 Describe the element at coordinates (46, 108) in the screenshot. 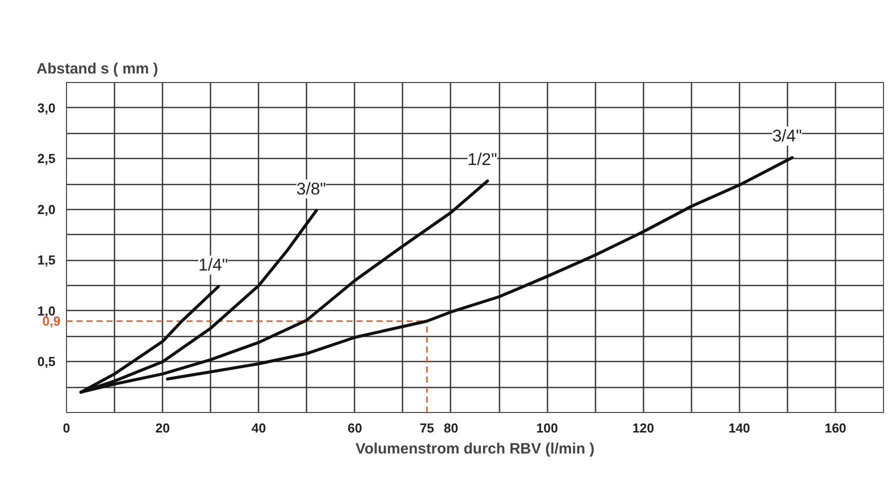

I see `y-tick-label: 3,0` at that location.